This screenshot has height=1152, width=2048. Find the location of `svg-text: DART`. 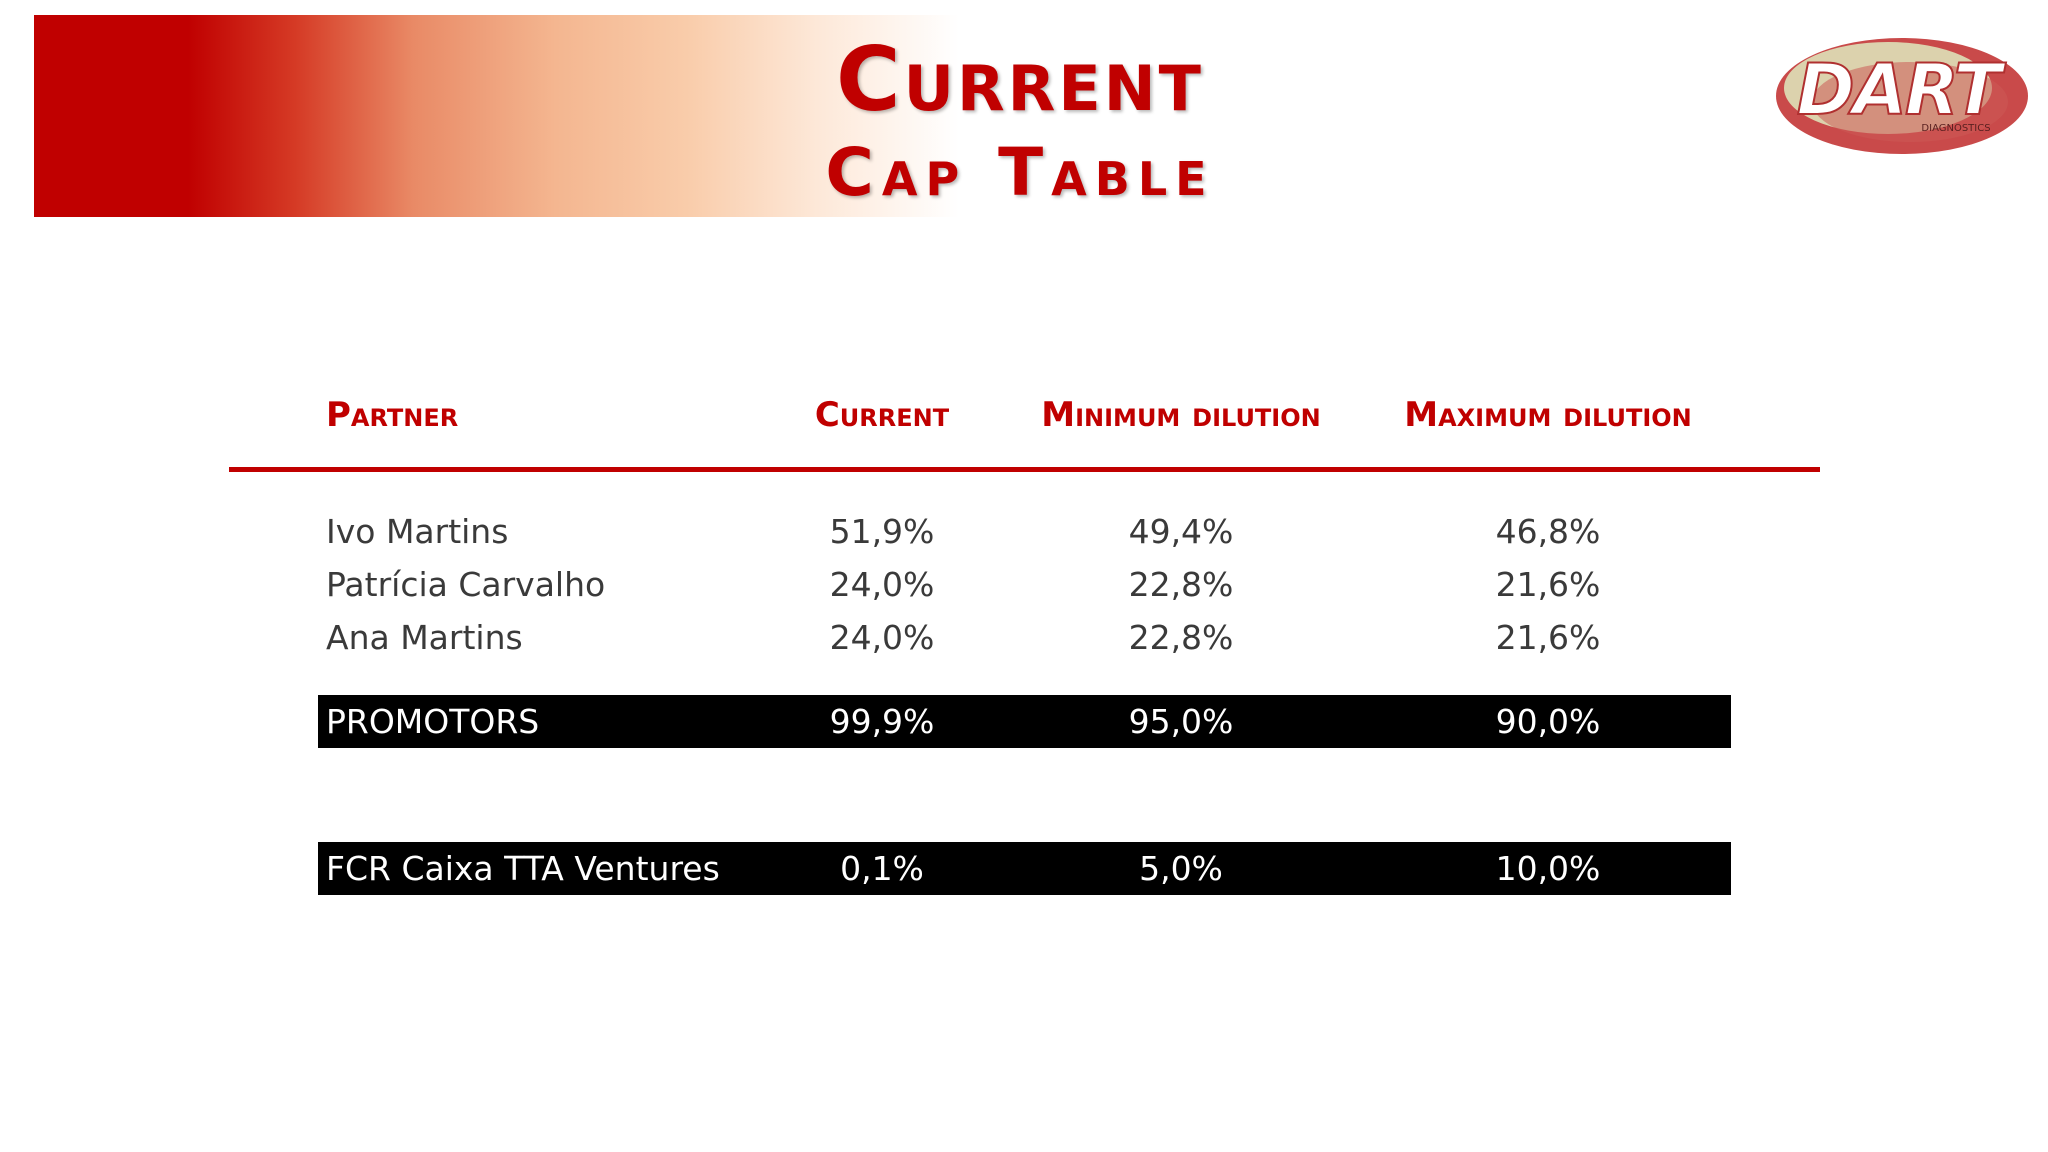

svg-text: DART is located at coordinates (1902, 90).